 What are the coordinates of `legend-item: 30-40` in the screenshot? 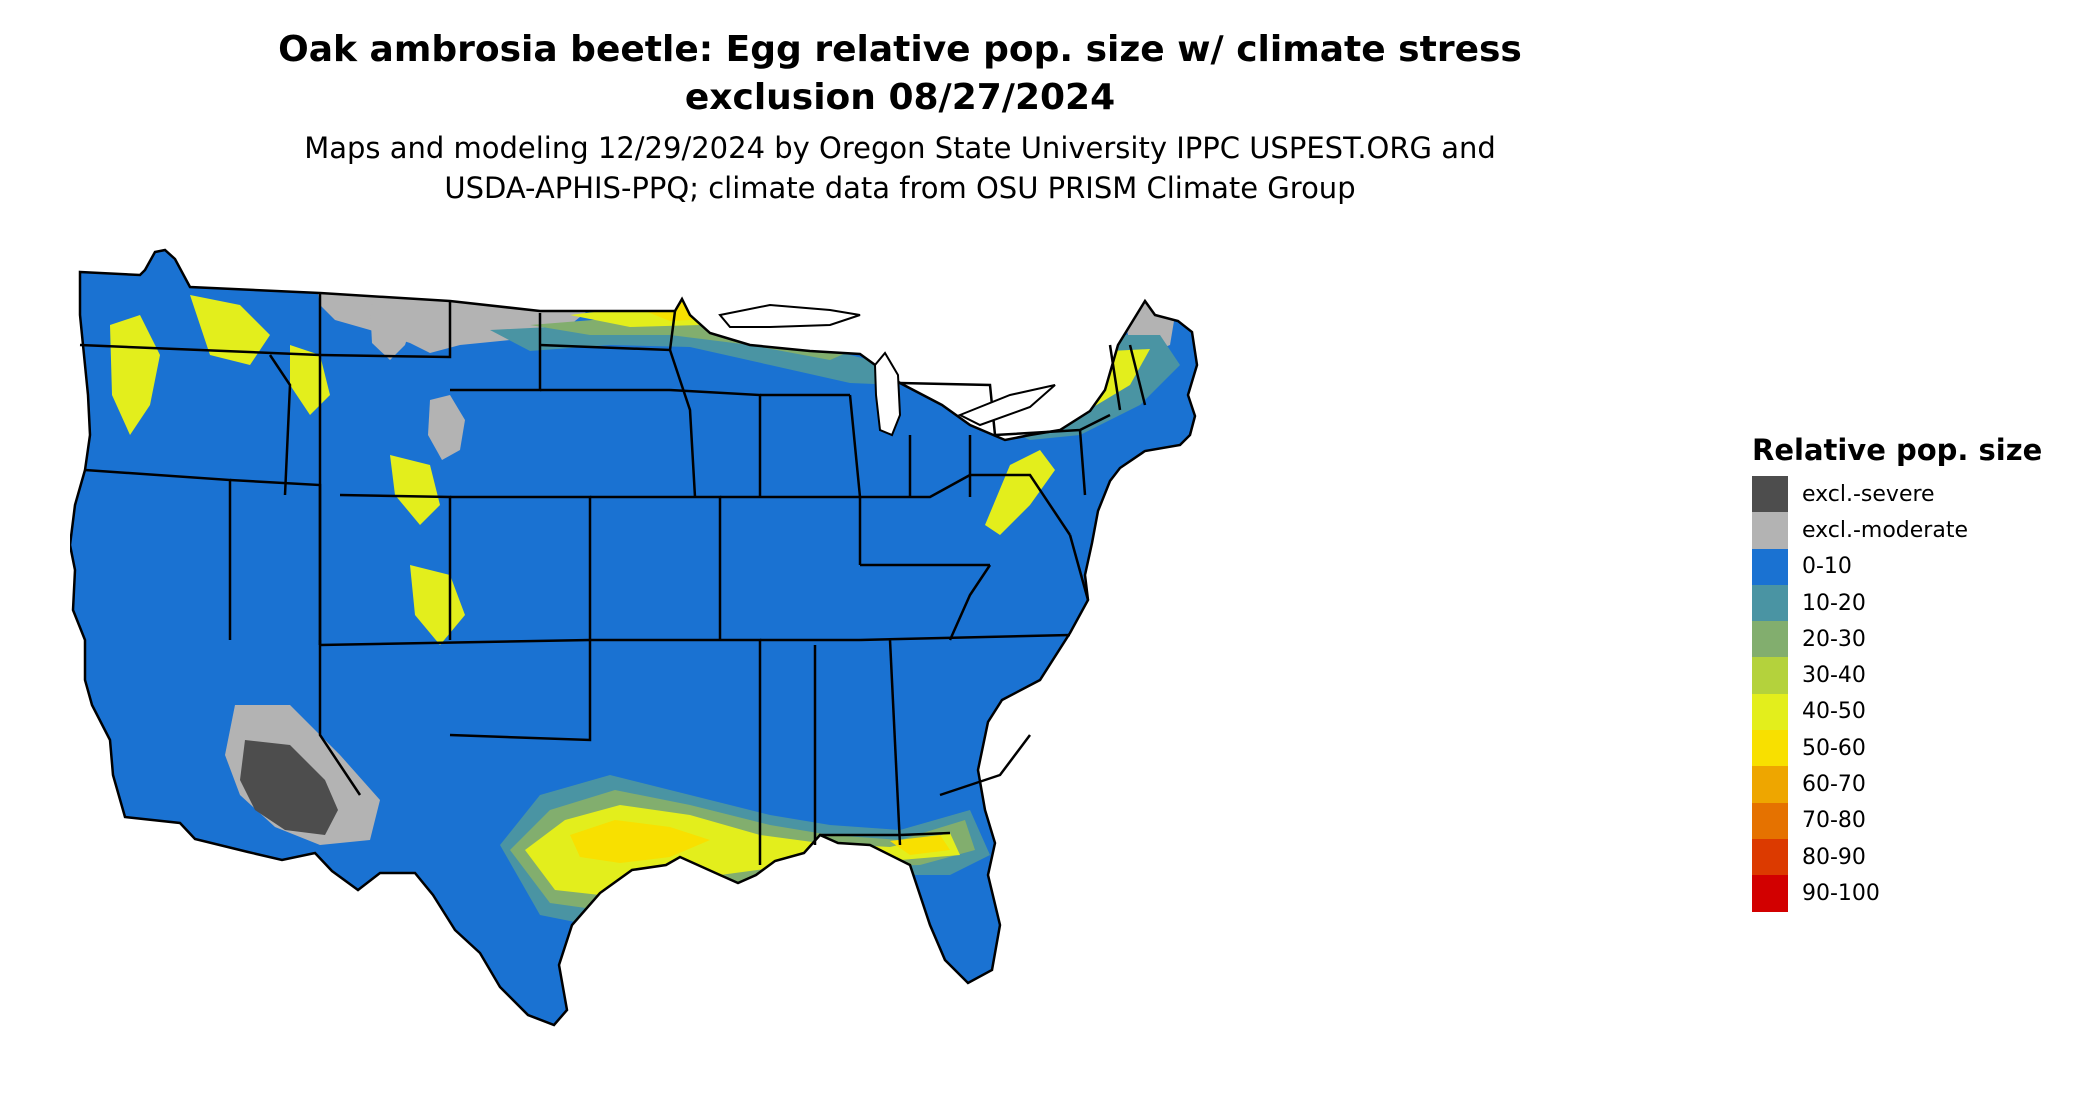 It's located at (1922, 675).